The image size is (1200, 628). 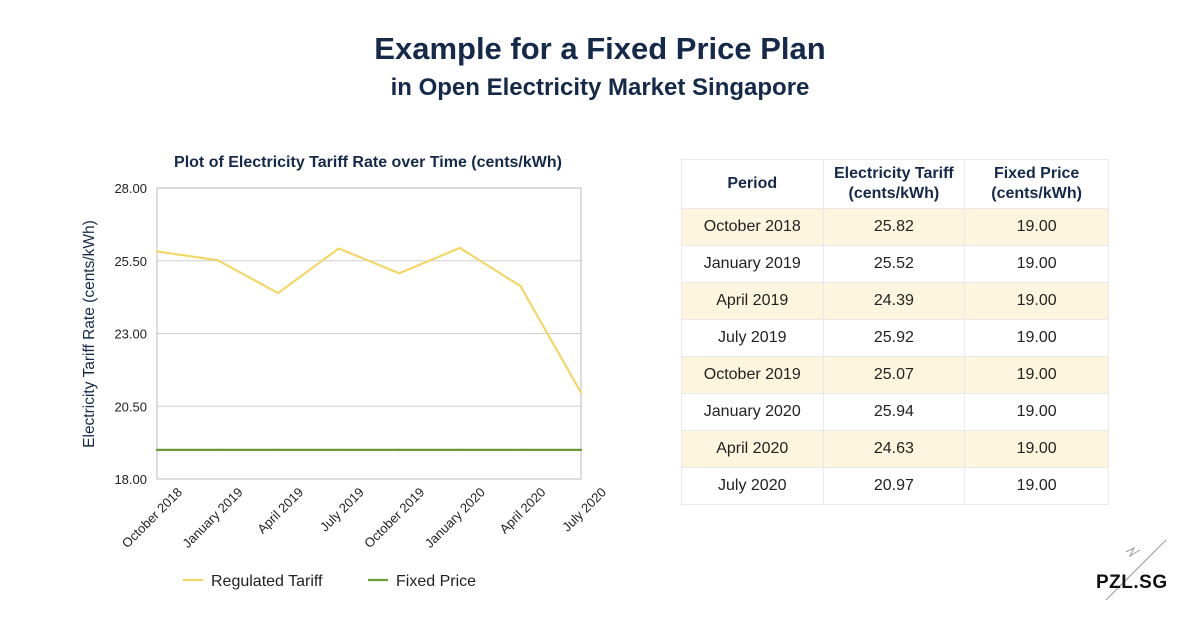 I want to click on page-title: Example for a Fixed Price Plan, so click(x=600, y=48).